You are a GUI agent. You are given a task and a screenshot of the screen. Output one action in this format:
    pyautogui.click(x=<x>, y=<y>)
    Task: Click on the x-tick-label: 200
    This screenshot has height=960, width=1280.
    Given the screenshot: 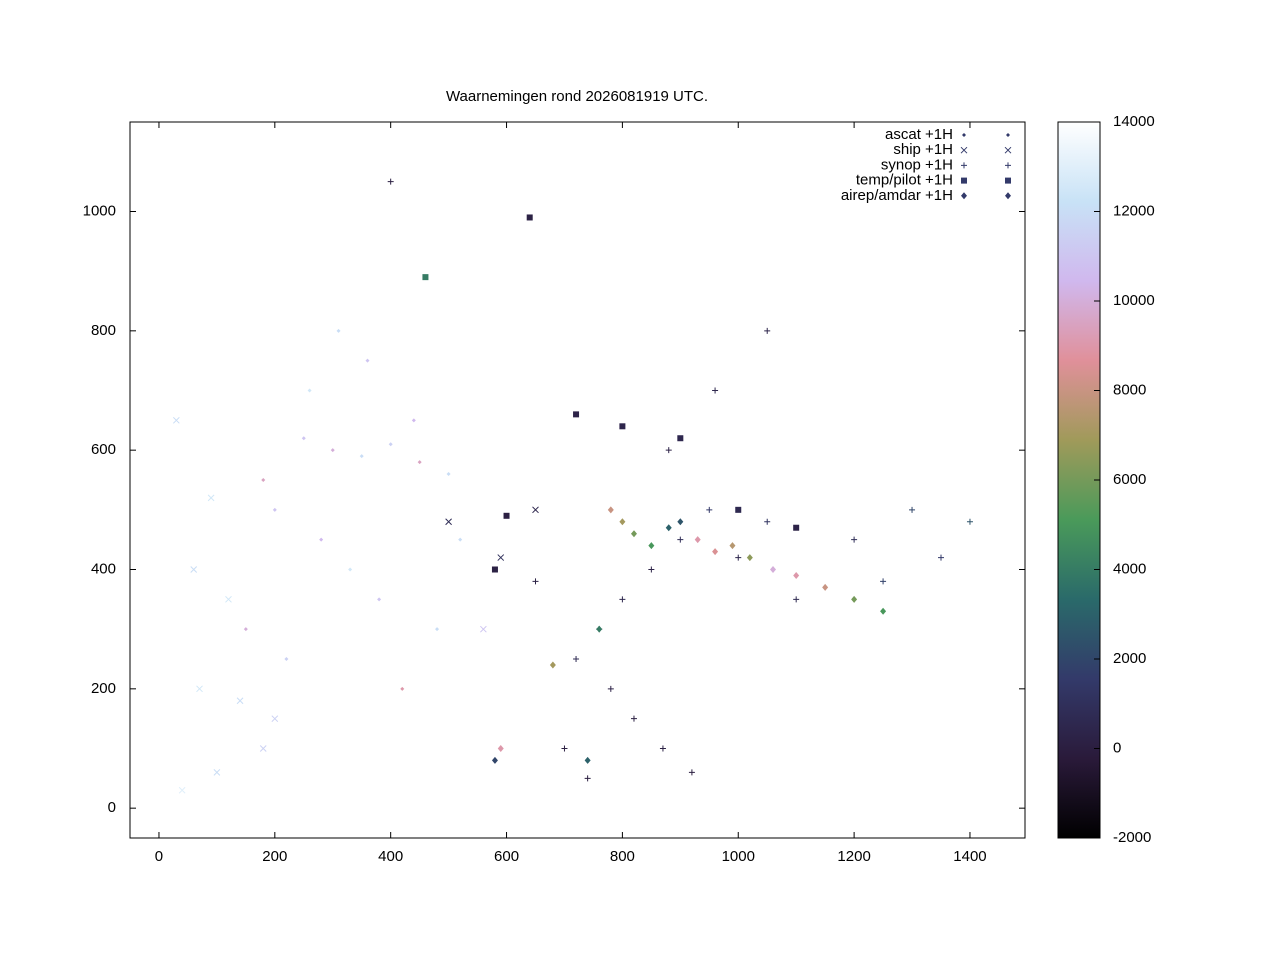 What is the action you would take?
    pyautogui.click(x=274, y=856)
    